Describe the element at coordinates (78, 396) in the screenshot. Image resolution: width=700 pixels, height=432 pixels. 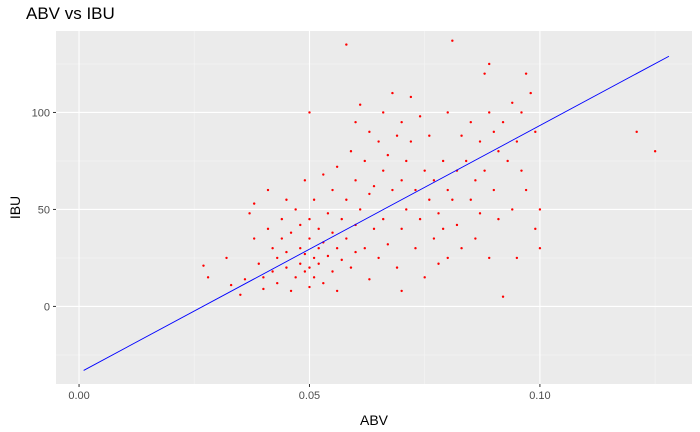
I see `x-tick-label: 0.00` at that location.